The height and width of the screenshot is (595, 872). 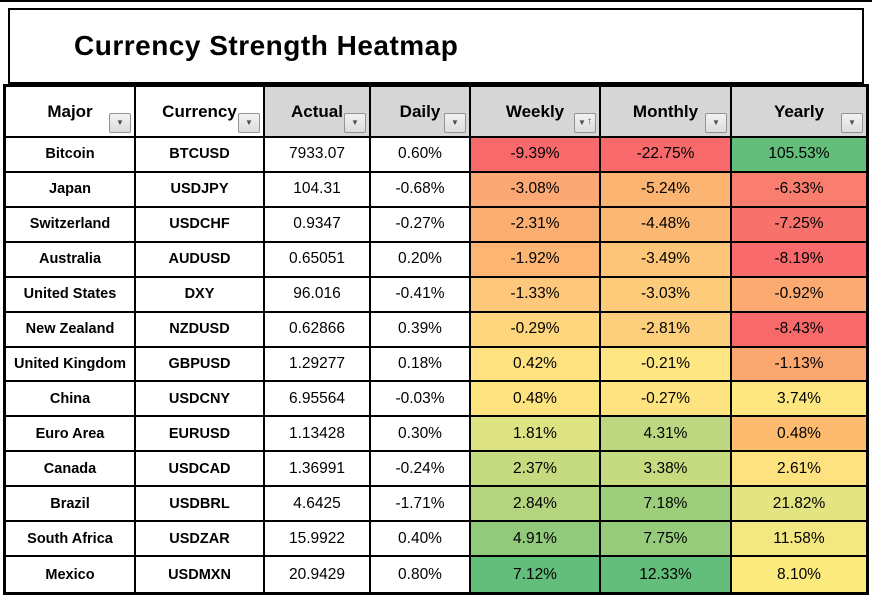 What do you see at coordinates (318, 225) in the screenshot?
I see `cell-actual: 0.9347` at bounding box center [318, 225].